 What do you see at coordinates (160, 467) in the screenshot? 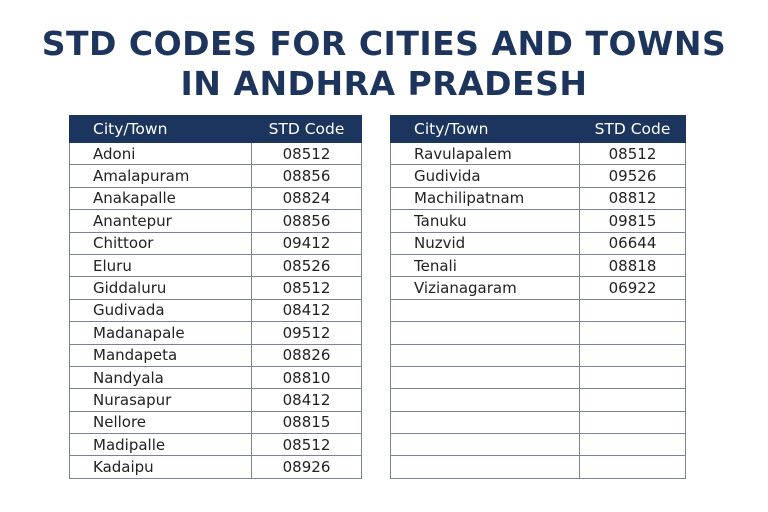
I see `city-cell: Kadaipu` at bounding box center [160, 467].